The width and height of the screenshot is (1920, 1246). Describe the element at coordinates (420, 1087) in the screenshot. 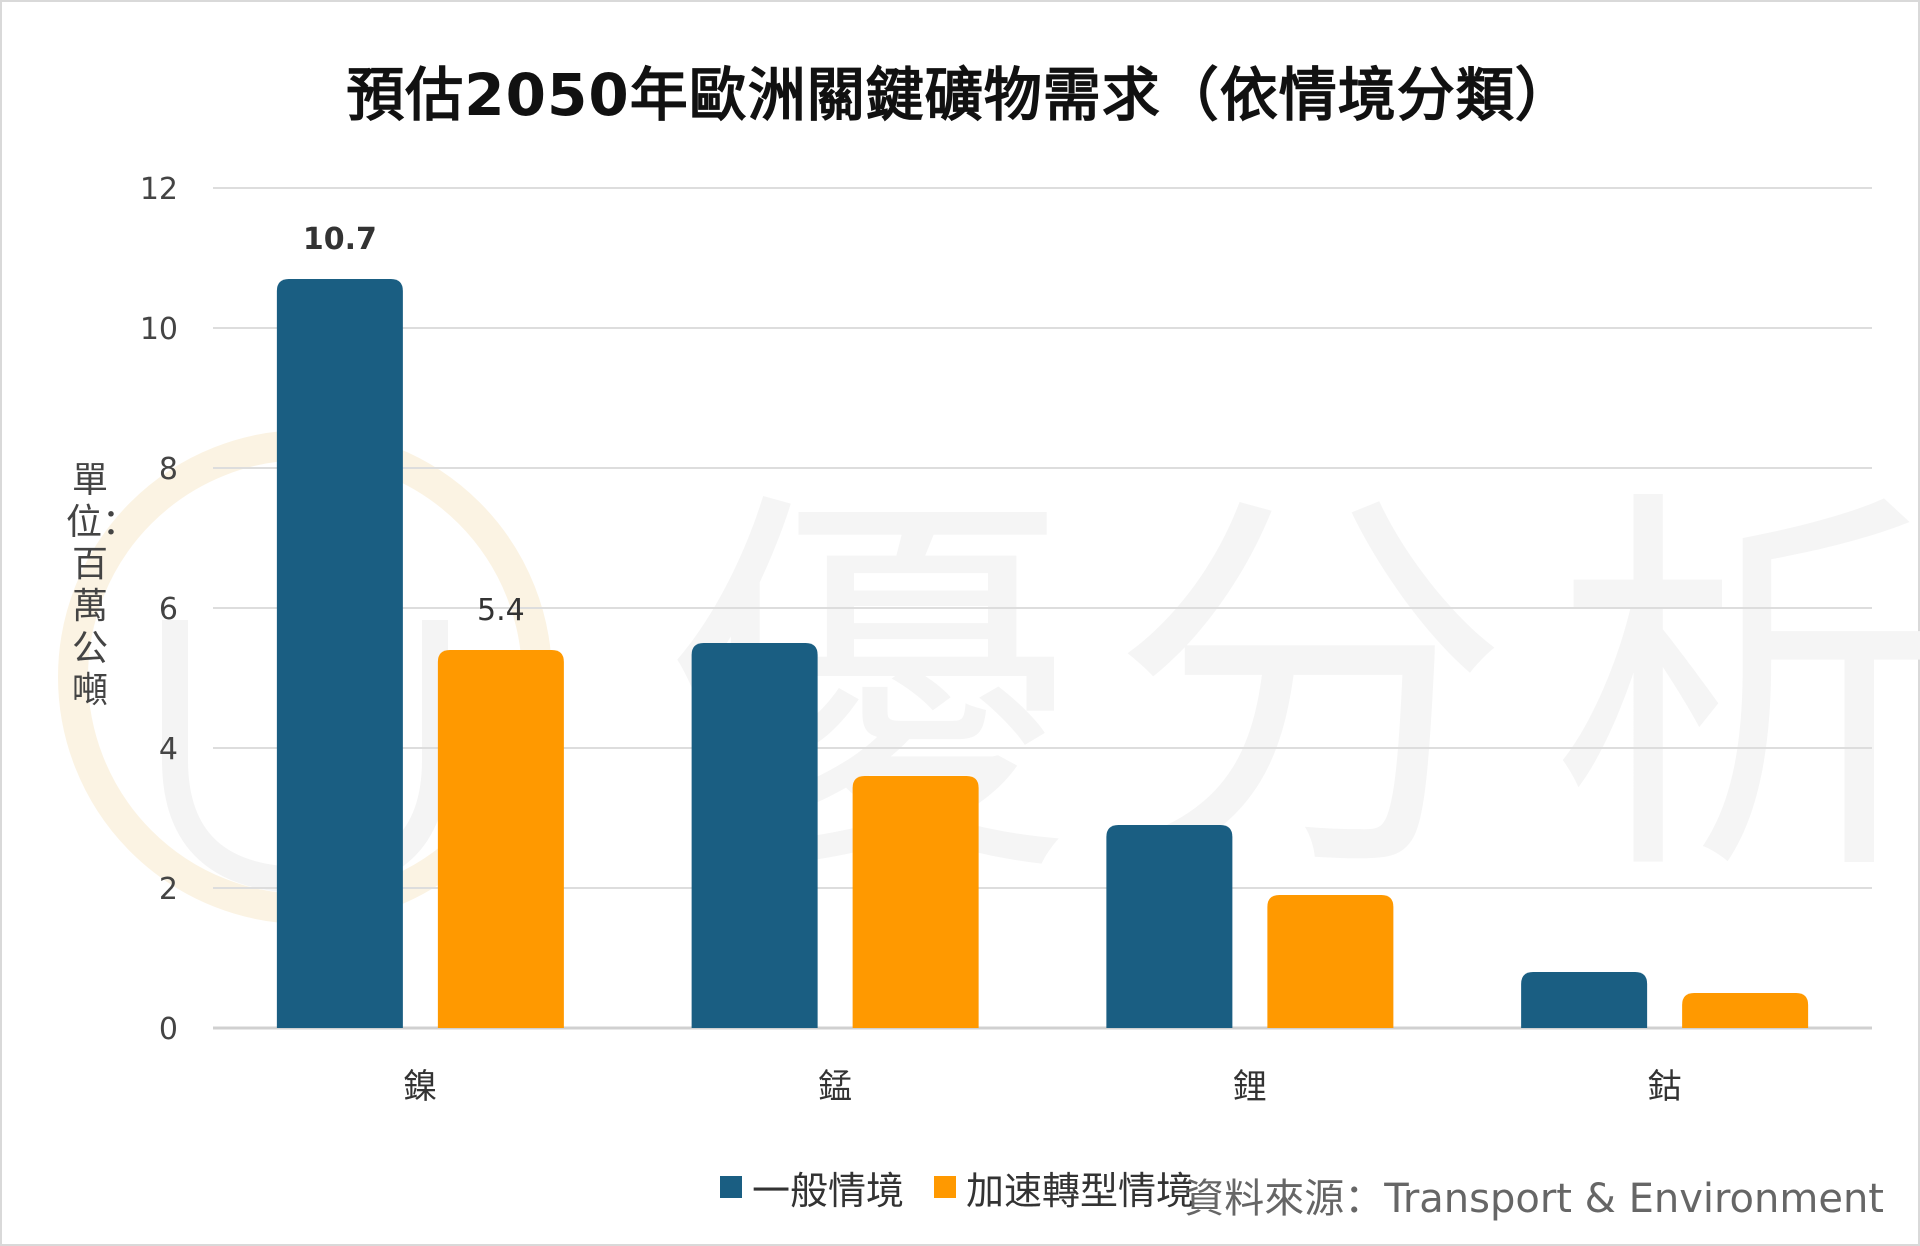

I see `x-tick-label: 鎳` at that location.